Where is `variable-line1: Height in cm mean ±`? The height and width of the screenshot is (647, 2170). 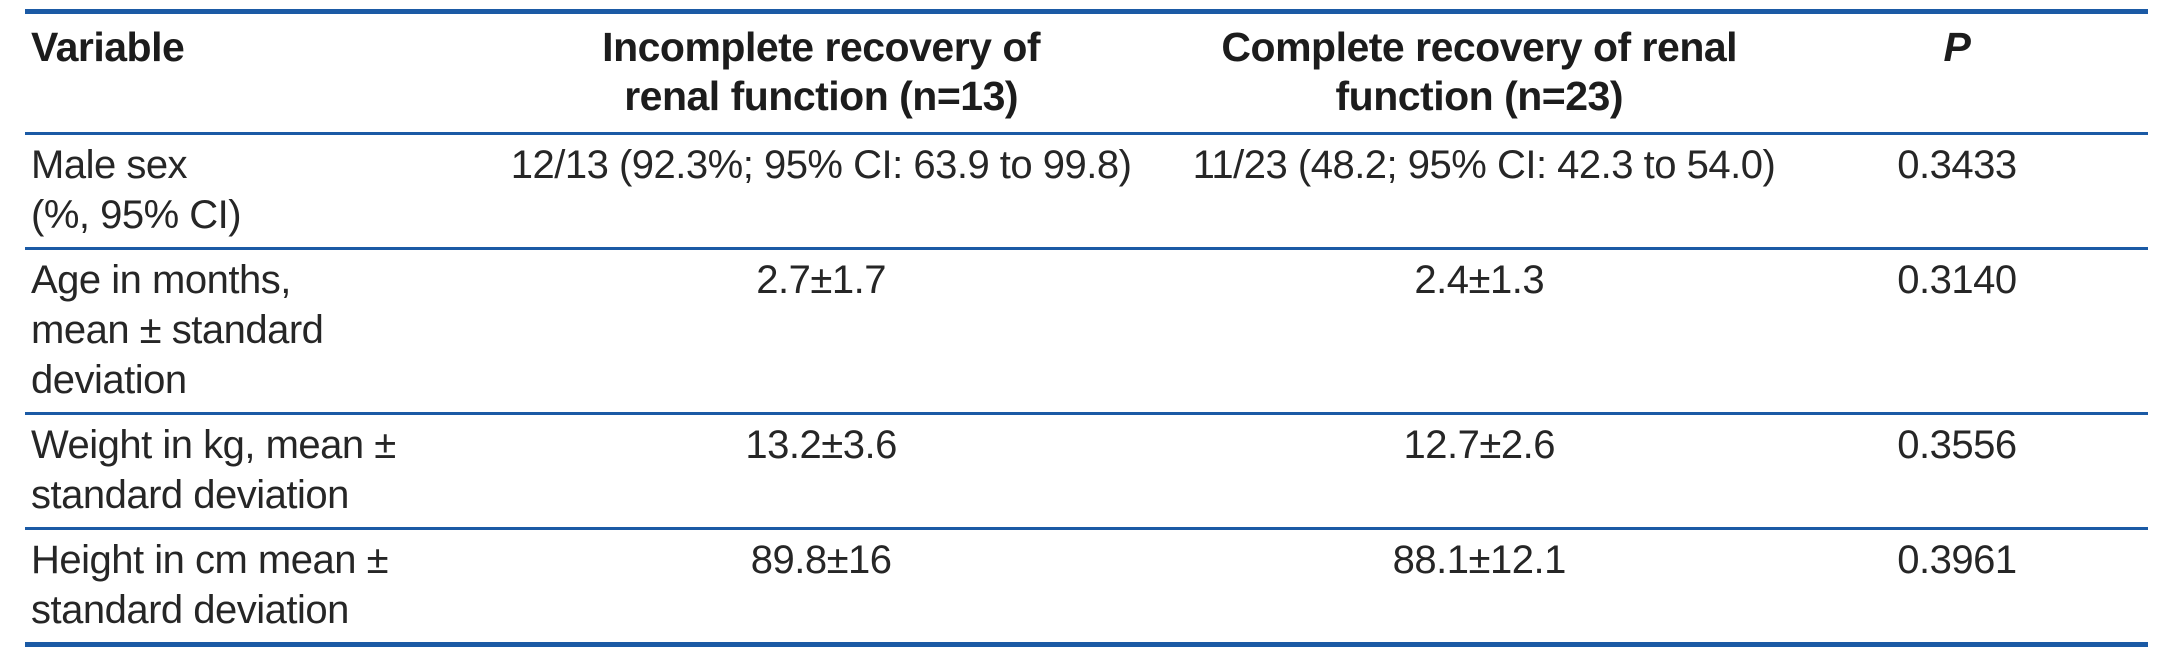
variable-line1: Height in cm mean ± is located at coordinates (210, 560).